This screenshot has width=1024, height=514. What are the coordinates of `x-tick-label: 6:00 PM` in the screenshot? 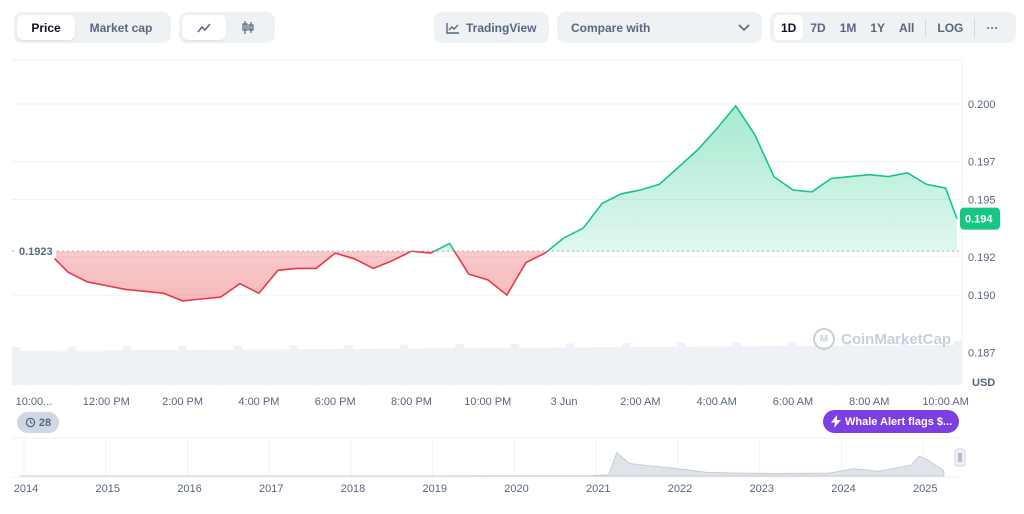 It's located at (335, 402).